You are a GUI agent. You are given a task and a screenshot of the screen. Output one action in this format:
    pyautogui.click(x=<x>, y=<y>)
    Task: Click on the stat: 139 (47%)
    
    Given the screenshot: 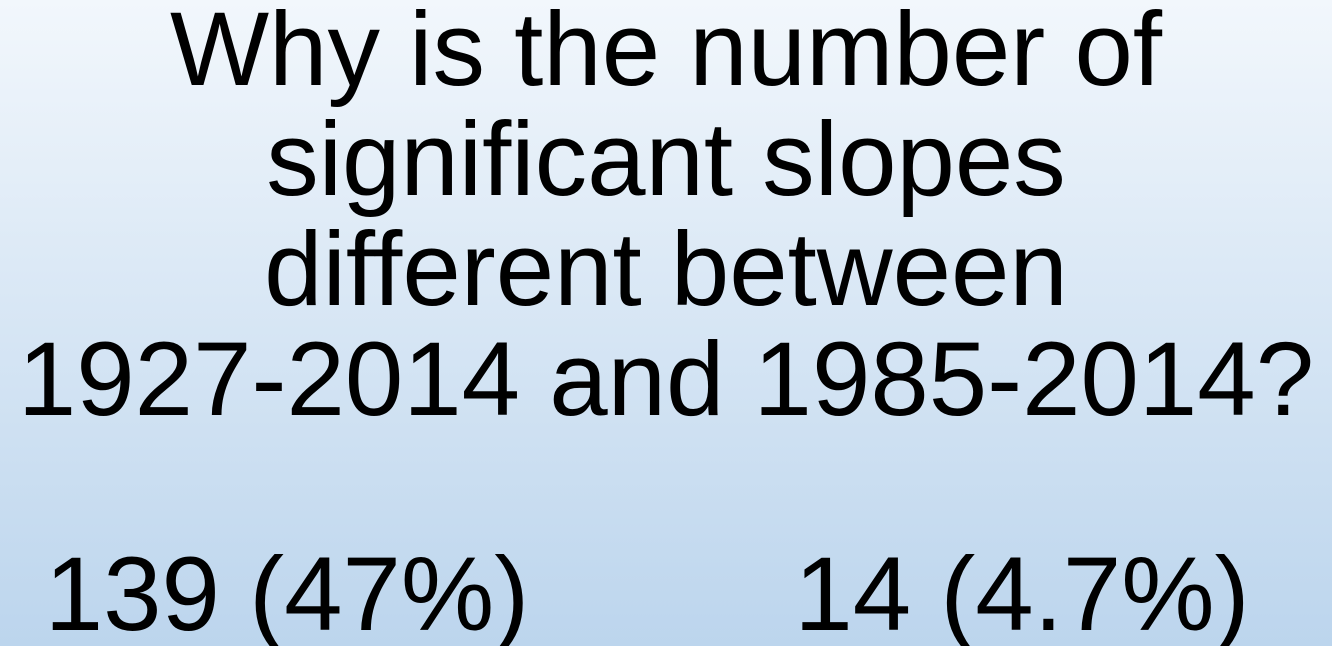 What is the action you would take?
    pyautogui.click(x=287, y=591)
    